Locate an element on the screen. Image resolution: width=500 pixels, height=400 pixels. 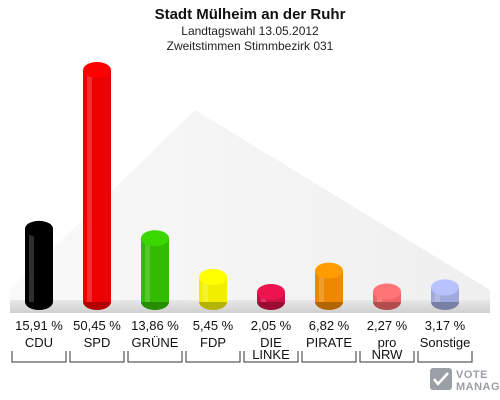
category-label-4-1: LINKE is located at coordinates (271, 354).